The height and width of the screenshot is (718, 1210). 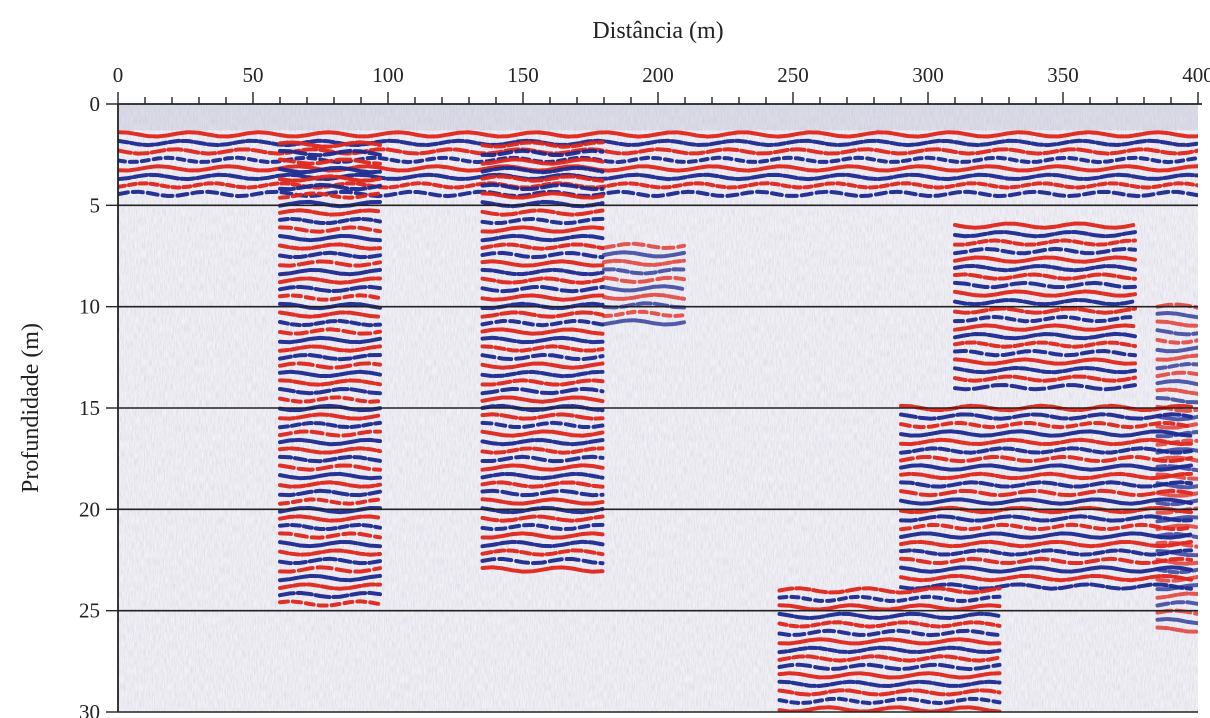 What do you see at coordinates (89, 611) in the screenshot?
I see `y-tick-label: 25` at bounding box center [89, 611].